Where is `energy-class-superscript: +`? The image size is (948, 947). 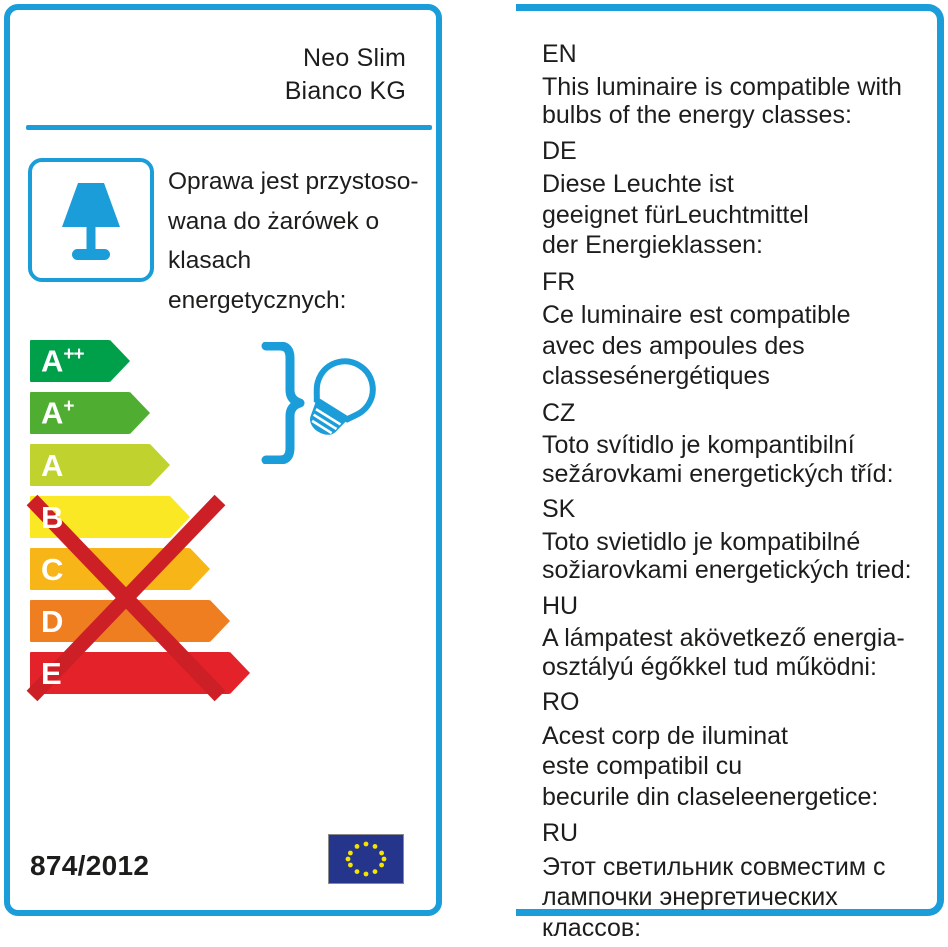 energy-class-superscript: + is located at coordinates (68, 407).